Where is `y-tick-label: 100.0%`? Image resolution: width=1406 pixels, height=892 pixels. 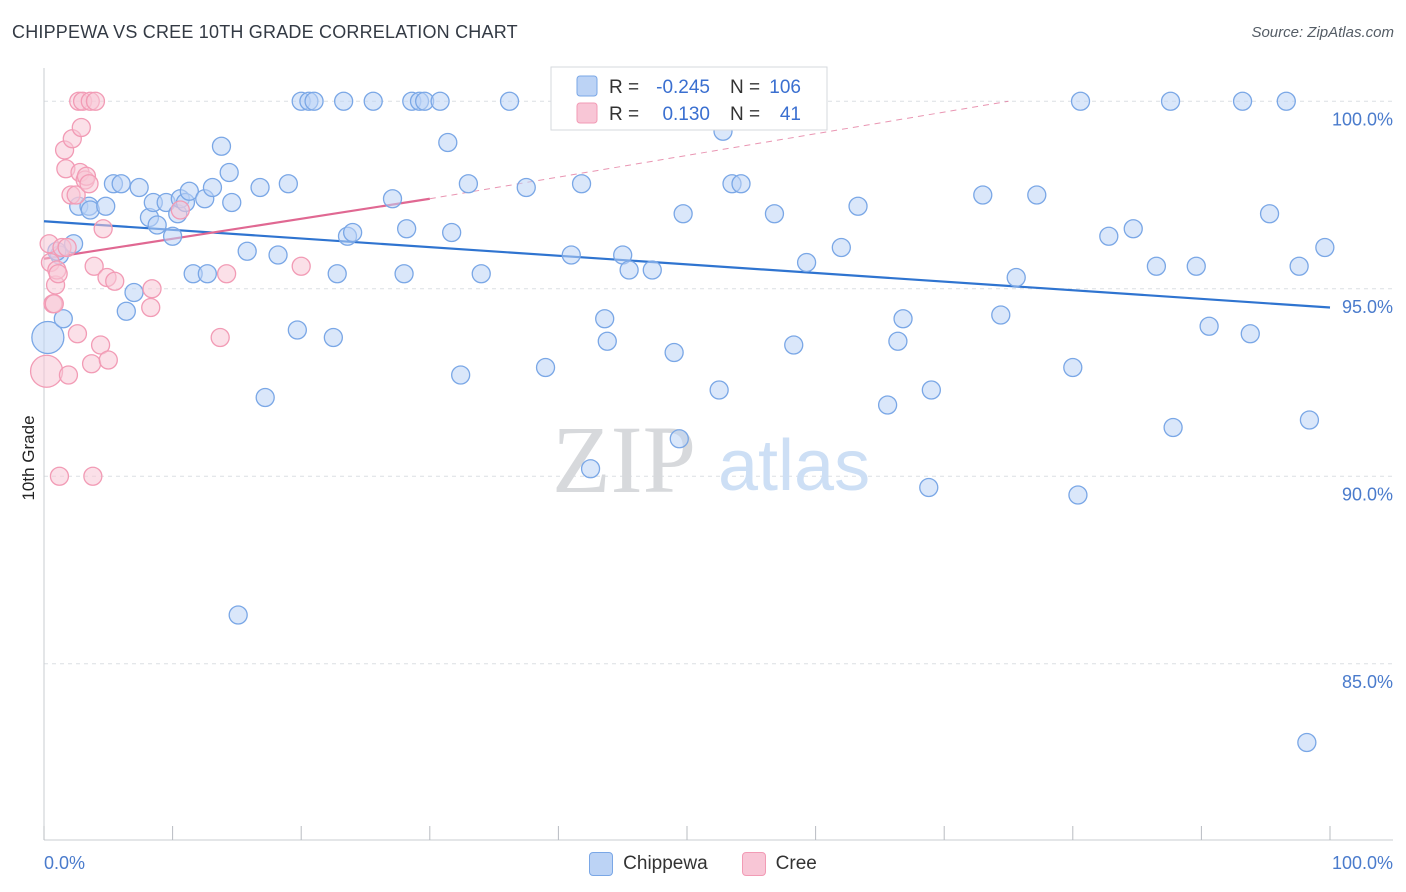 y-tick-label: 100.0% is located at coordinates (1362, 119).